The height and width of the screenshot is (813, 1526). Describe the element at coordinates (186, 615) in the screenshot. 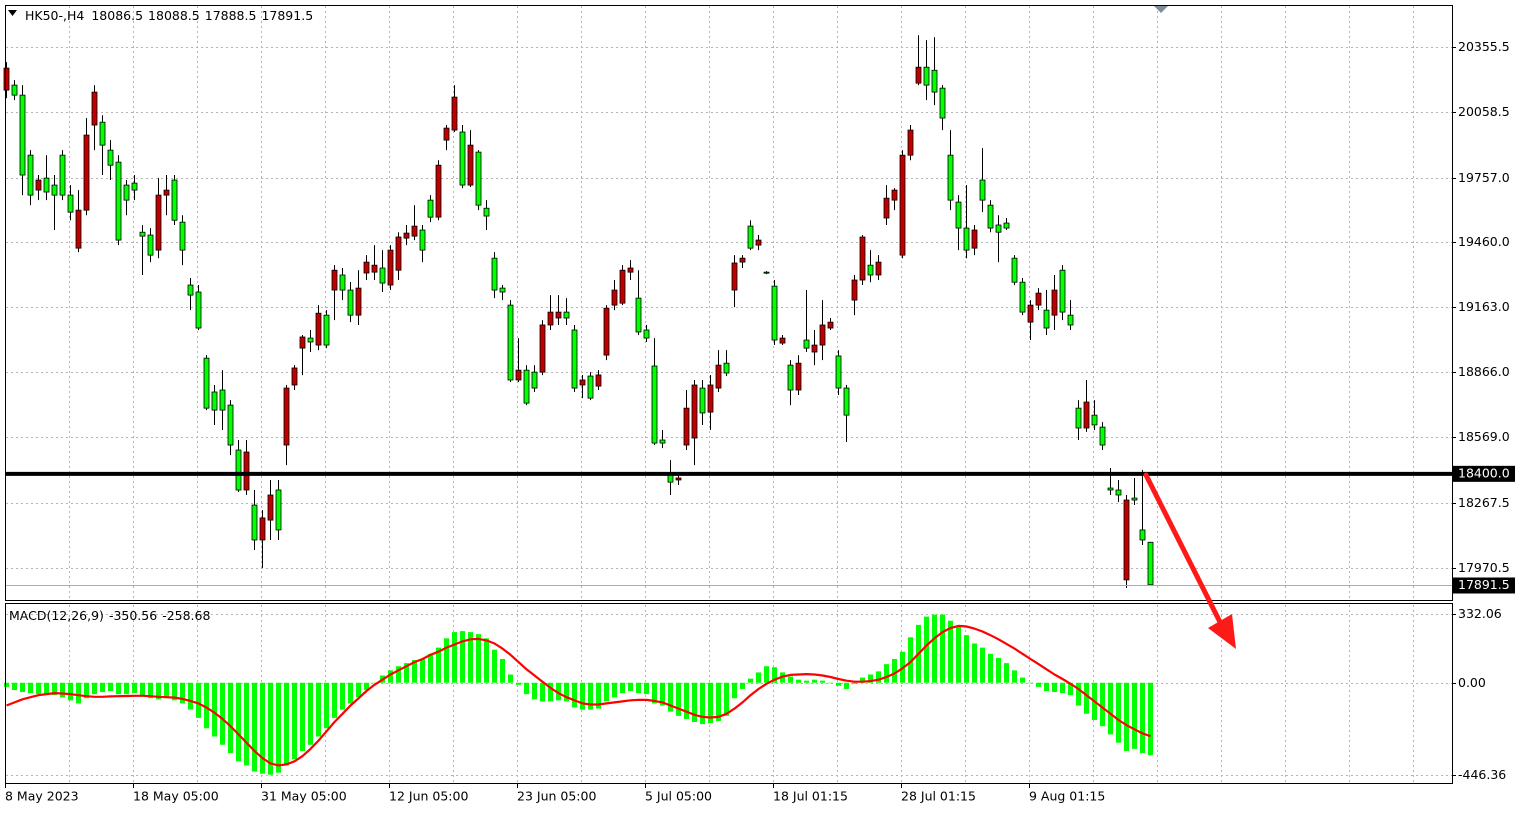

I see `macd-signal-value: -258.68` at that location.